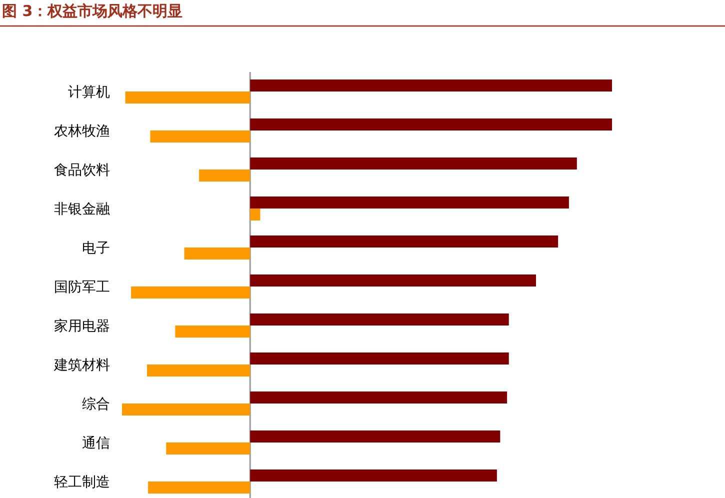 This screenshot has height=498, width=725. Describe the element at coordinates (89, 92) in the screenshot. I see `y-tick-label: 计算机` at that location.